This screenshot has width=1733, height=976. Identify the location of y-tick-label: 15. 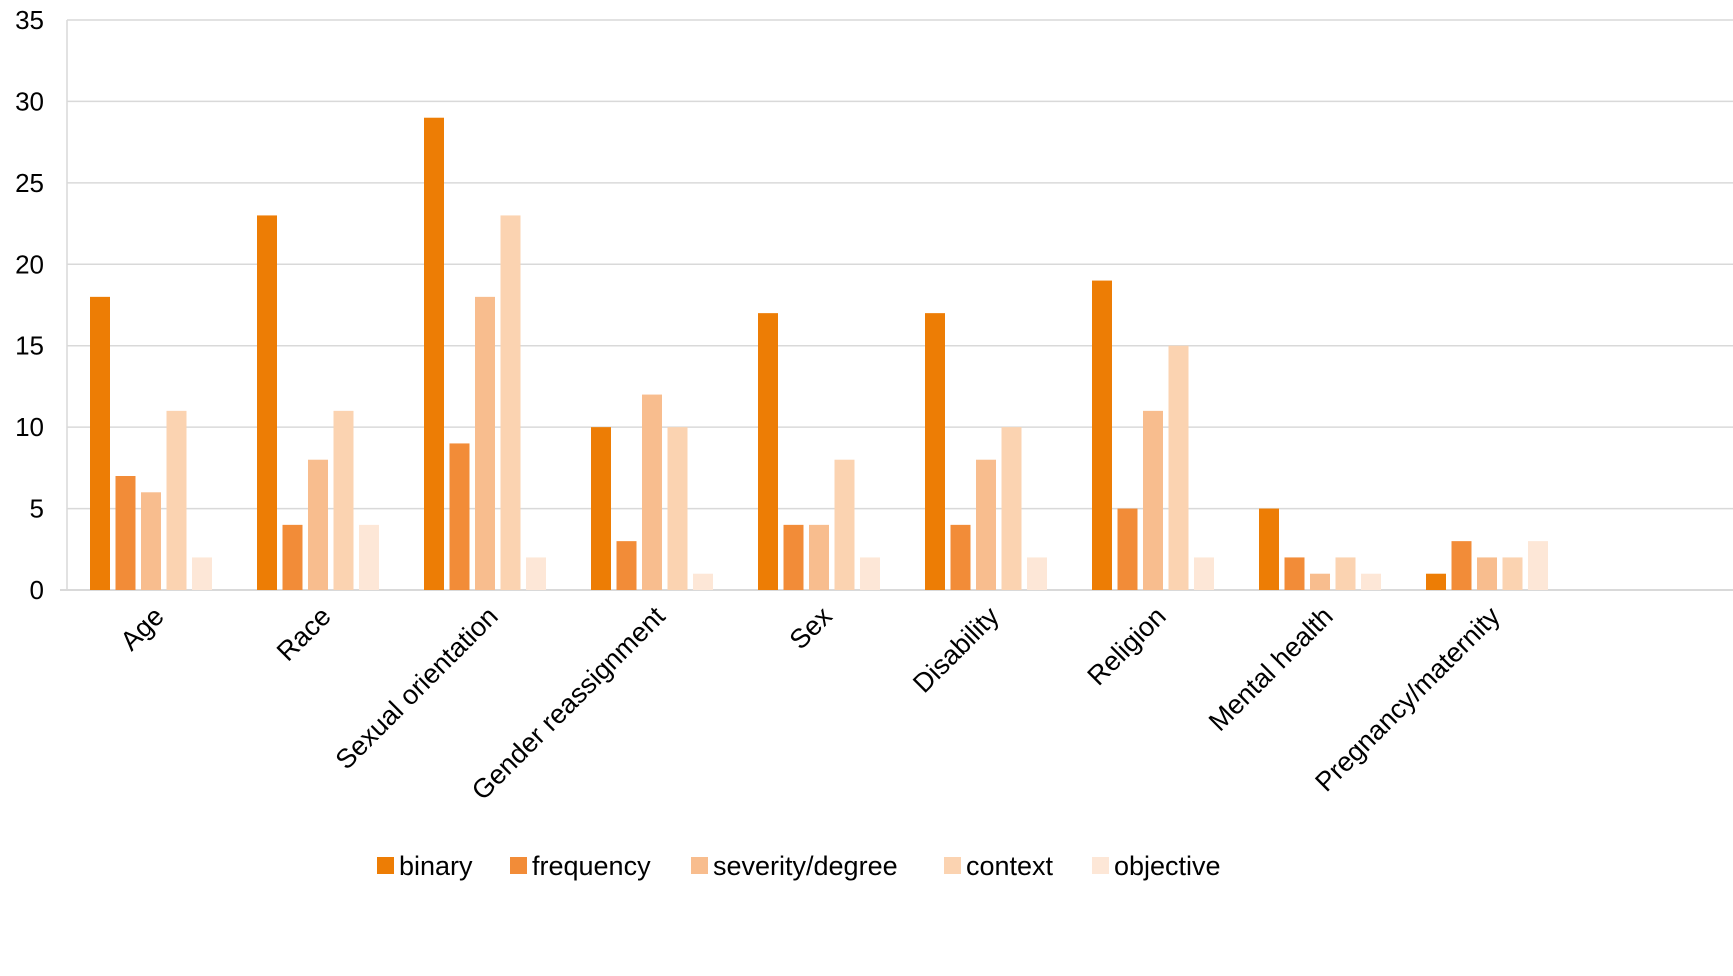
(29, 346).